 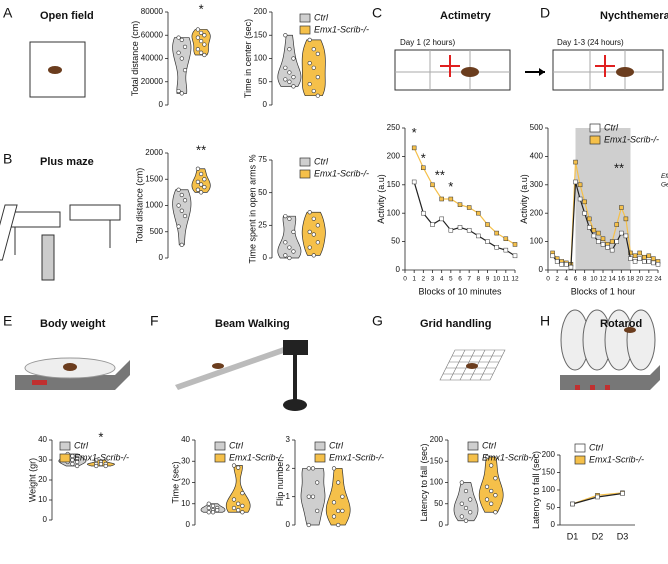 I want to click on y-axis-label: Flip number, so click(x=280, y=483).